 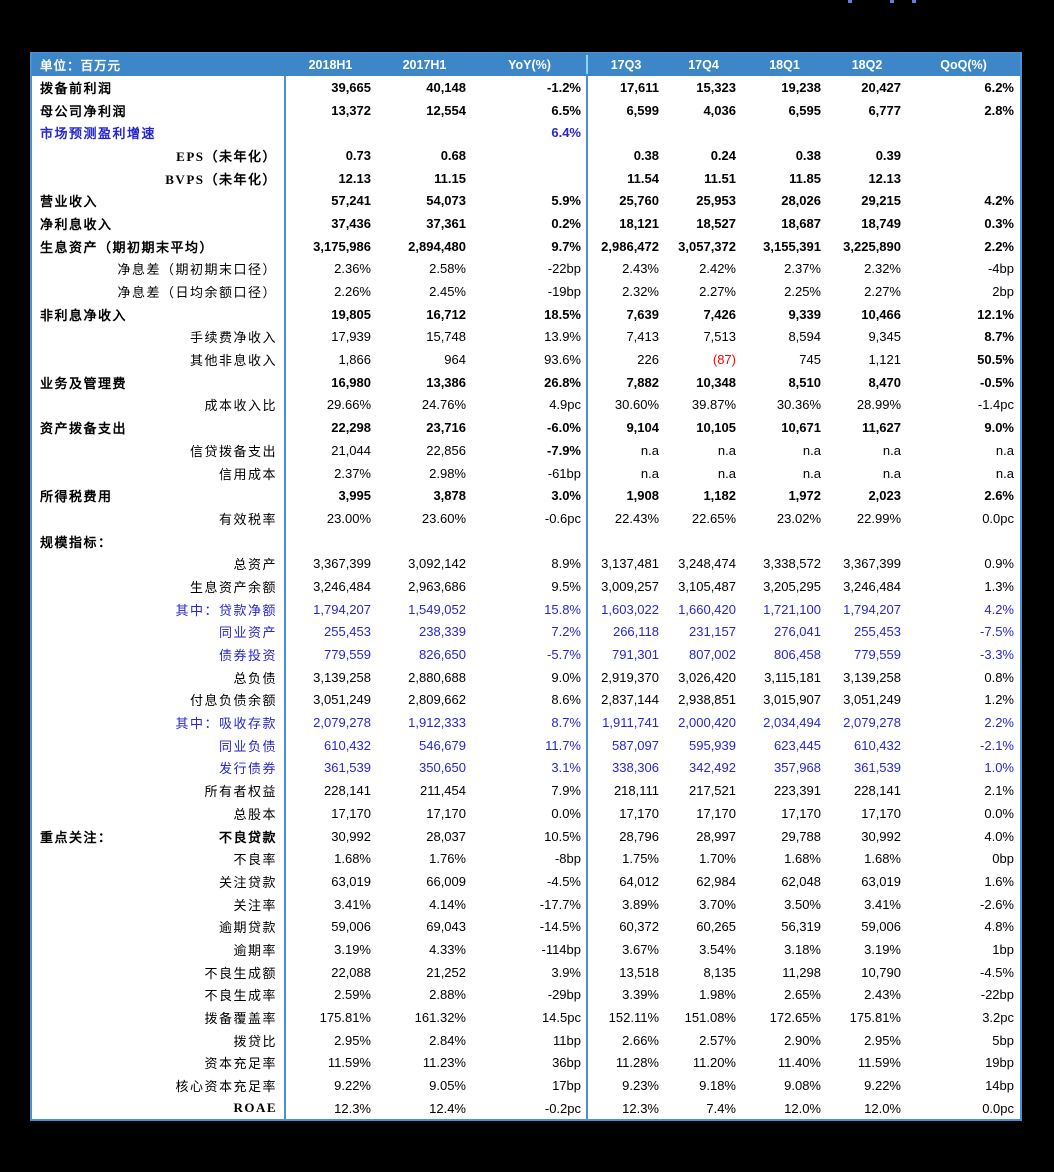 What do you see at coordinates (639, 201) in the screenshot?
I see `value-cell: 25,760` at bounding box center [639, 201].